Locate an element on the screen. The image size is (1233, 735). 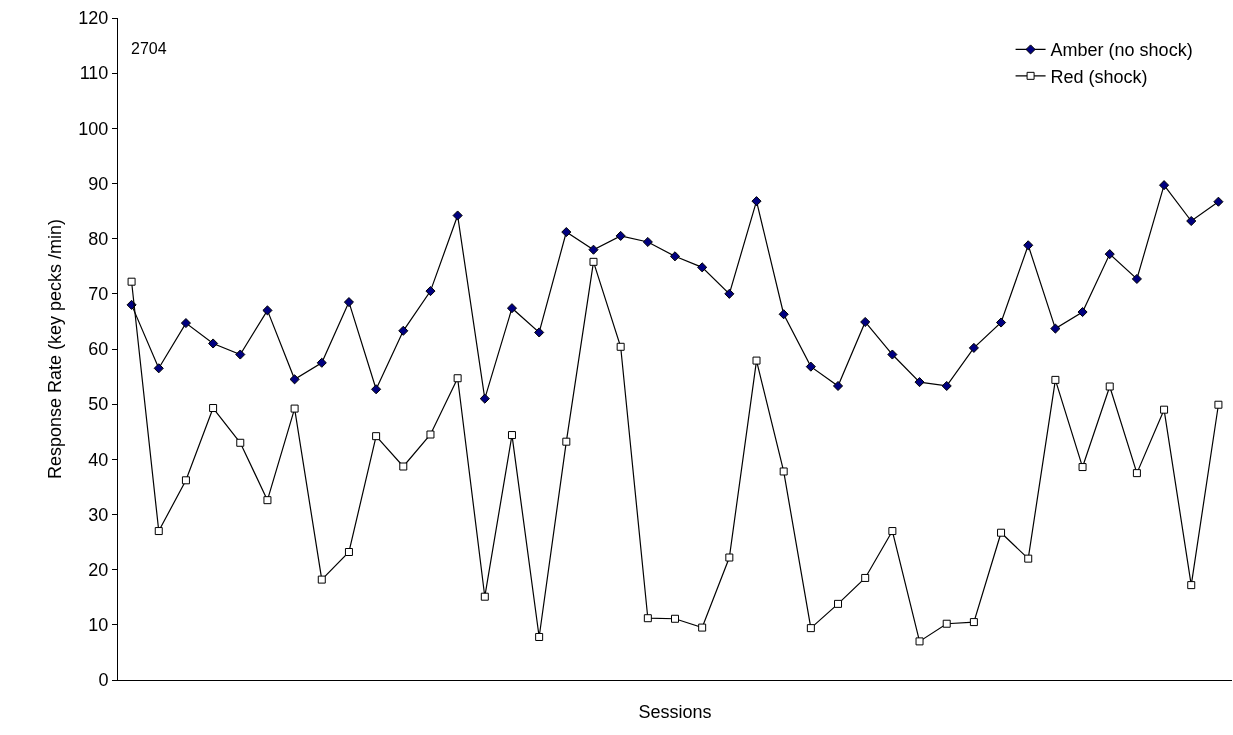
annotation: 2704 is located at coordinates (149, 48).